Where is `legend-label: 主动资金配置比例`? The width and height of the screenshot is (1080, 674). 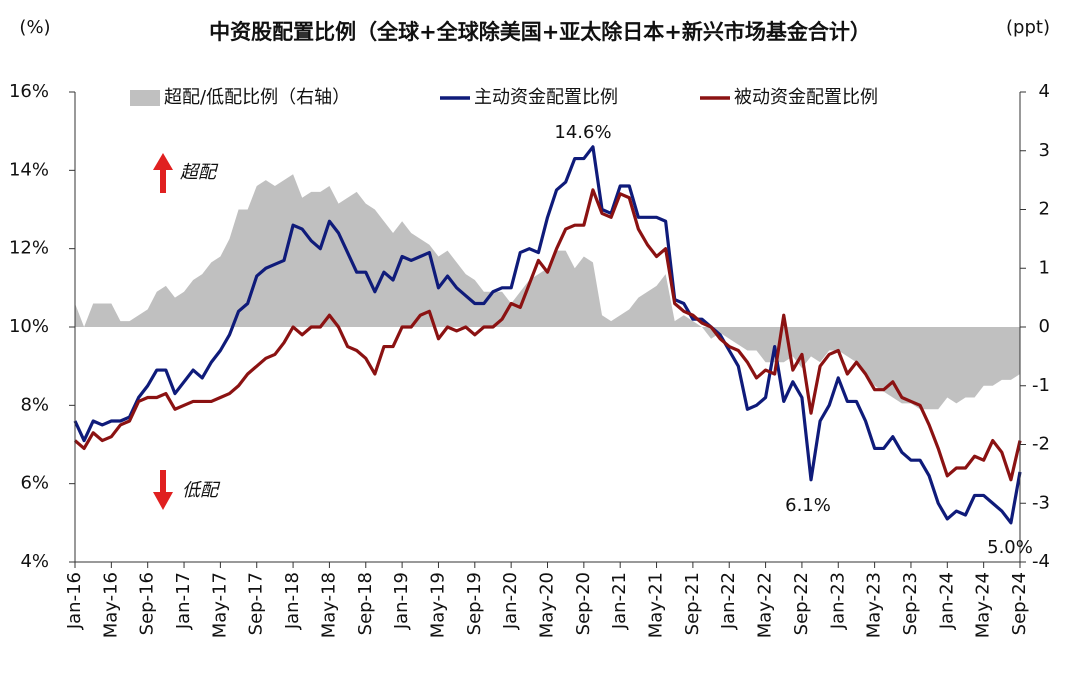
legend-label: 主动资金配置比例 is located at coordinates (546, 97).